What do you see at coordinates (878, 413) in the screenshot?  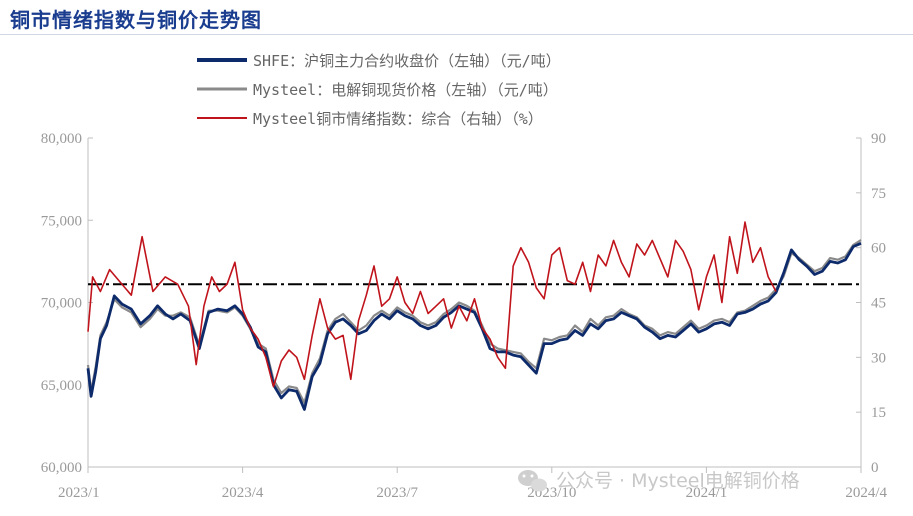 I see `right-tick-label: 15` at bounding box center [878, 413].